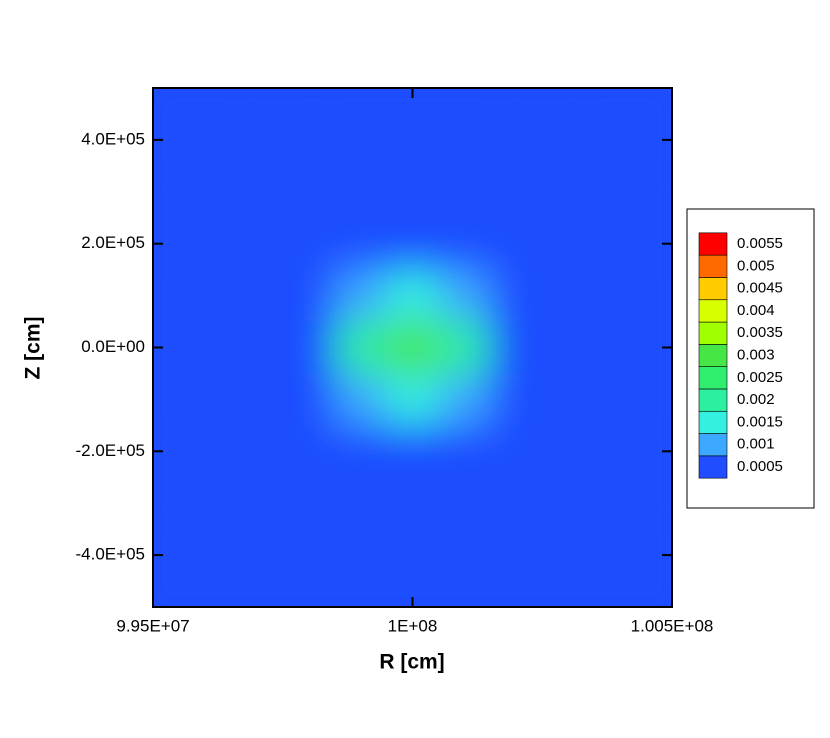 The height and width of the screenshot is (738, 830). What do you see at coordinates (113, 138) in the screenshot?
I see `y-tick-label: 4.0E+05` at bounding box center [113, 138].